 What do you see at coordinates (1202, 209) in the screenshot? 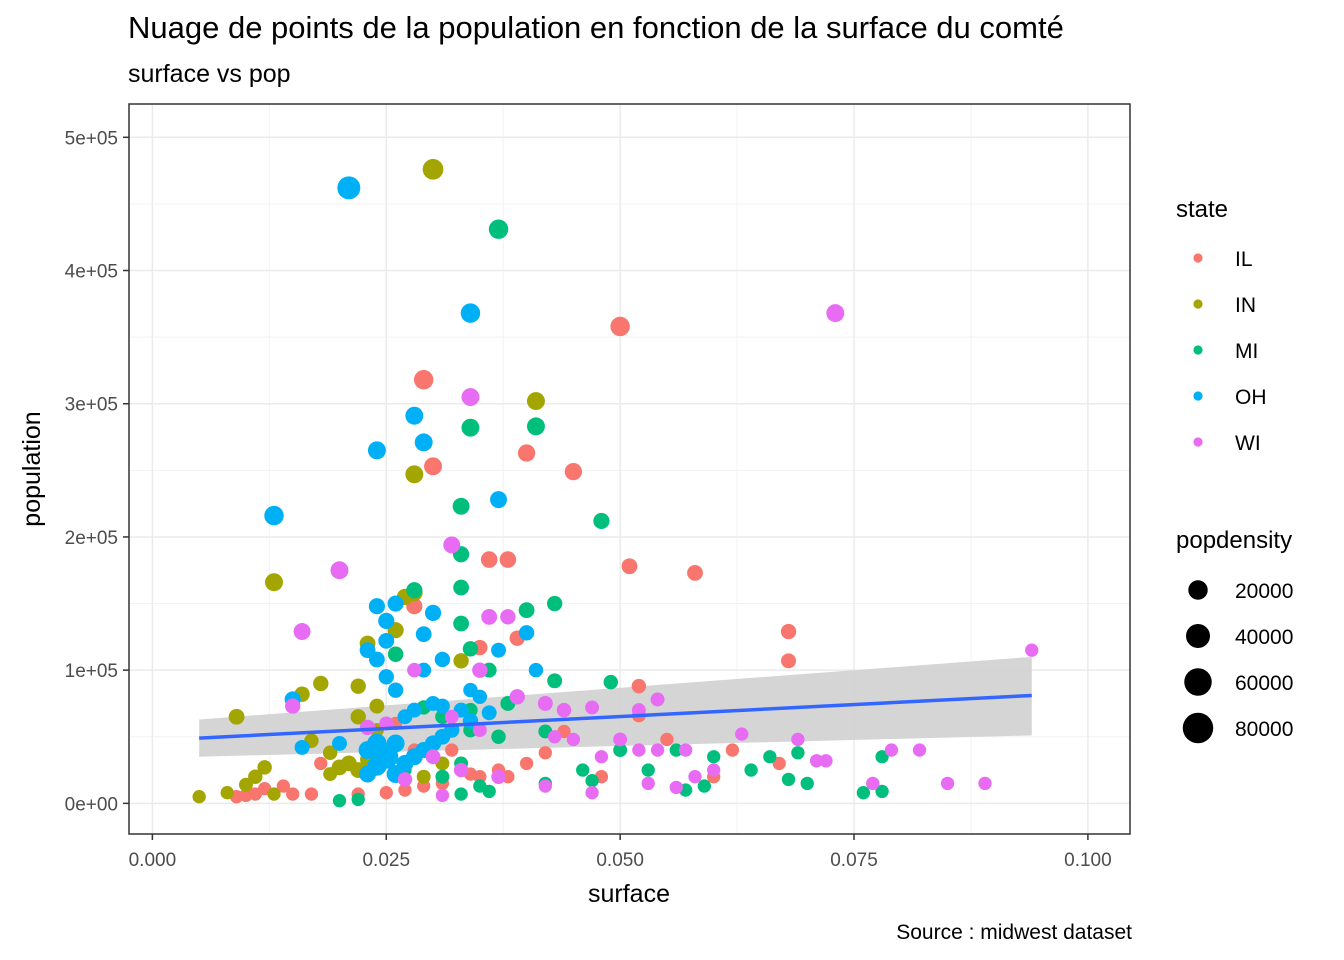
I see `state-legend-title: state` at bounding box center [1202, 209].